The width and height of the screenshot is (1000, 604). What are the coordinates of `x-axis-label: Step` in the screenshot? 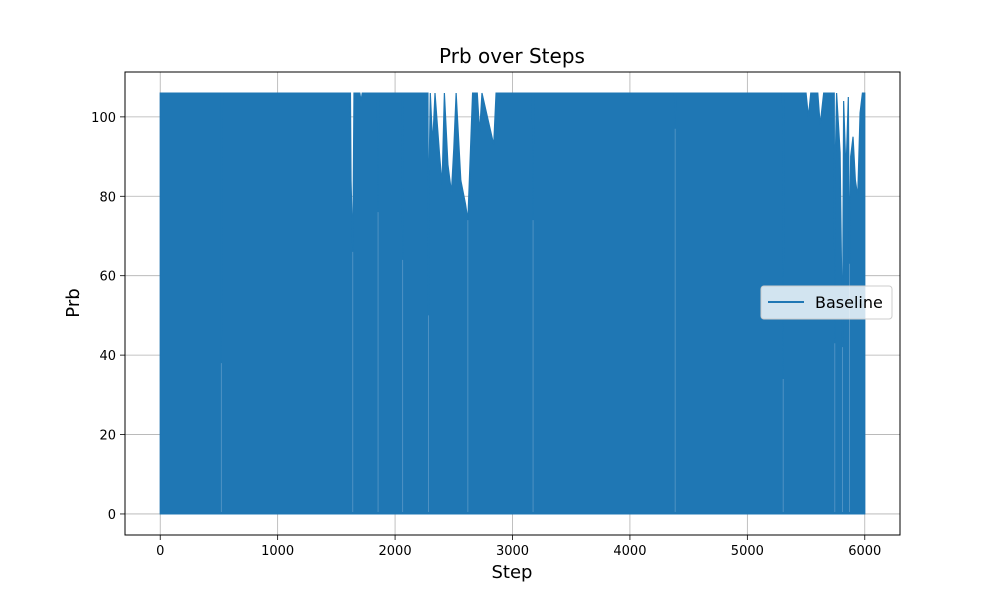 It's located at (512, 572).